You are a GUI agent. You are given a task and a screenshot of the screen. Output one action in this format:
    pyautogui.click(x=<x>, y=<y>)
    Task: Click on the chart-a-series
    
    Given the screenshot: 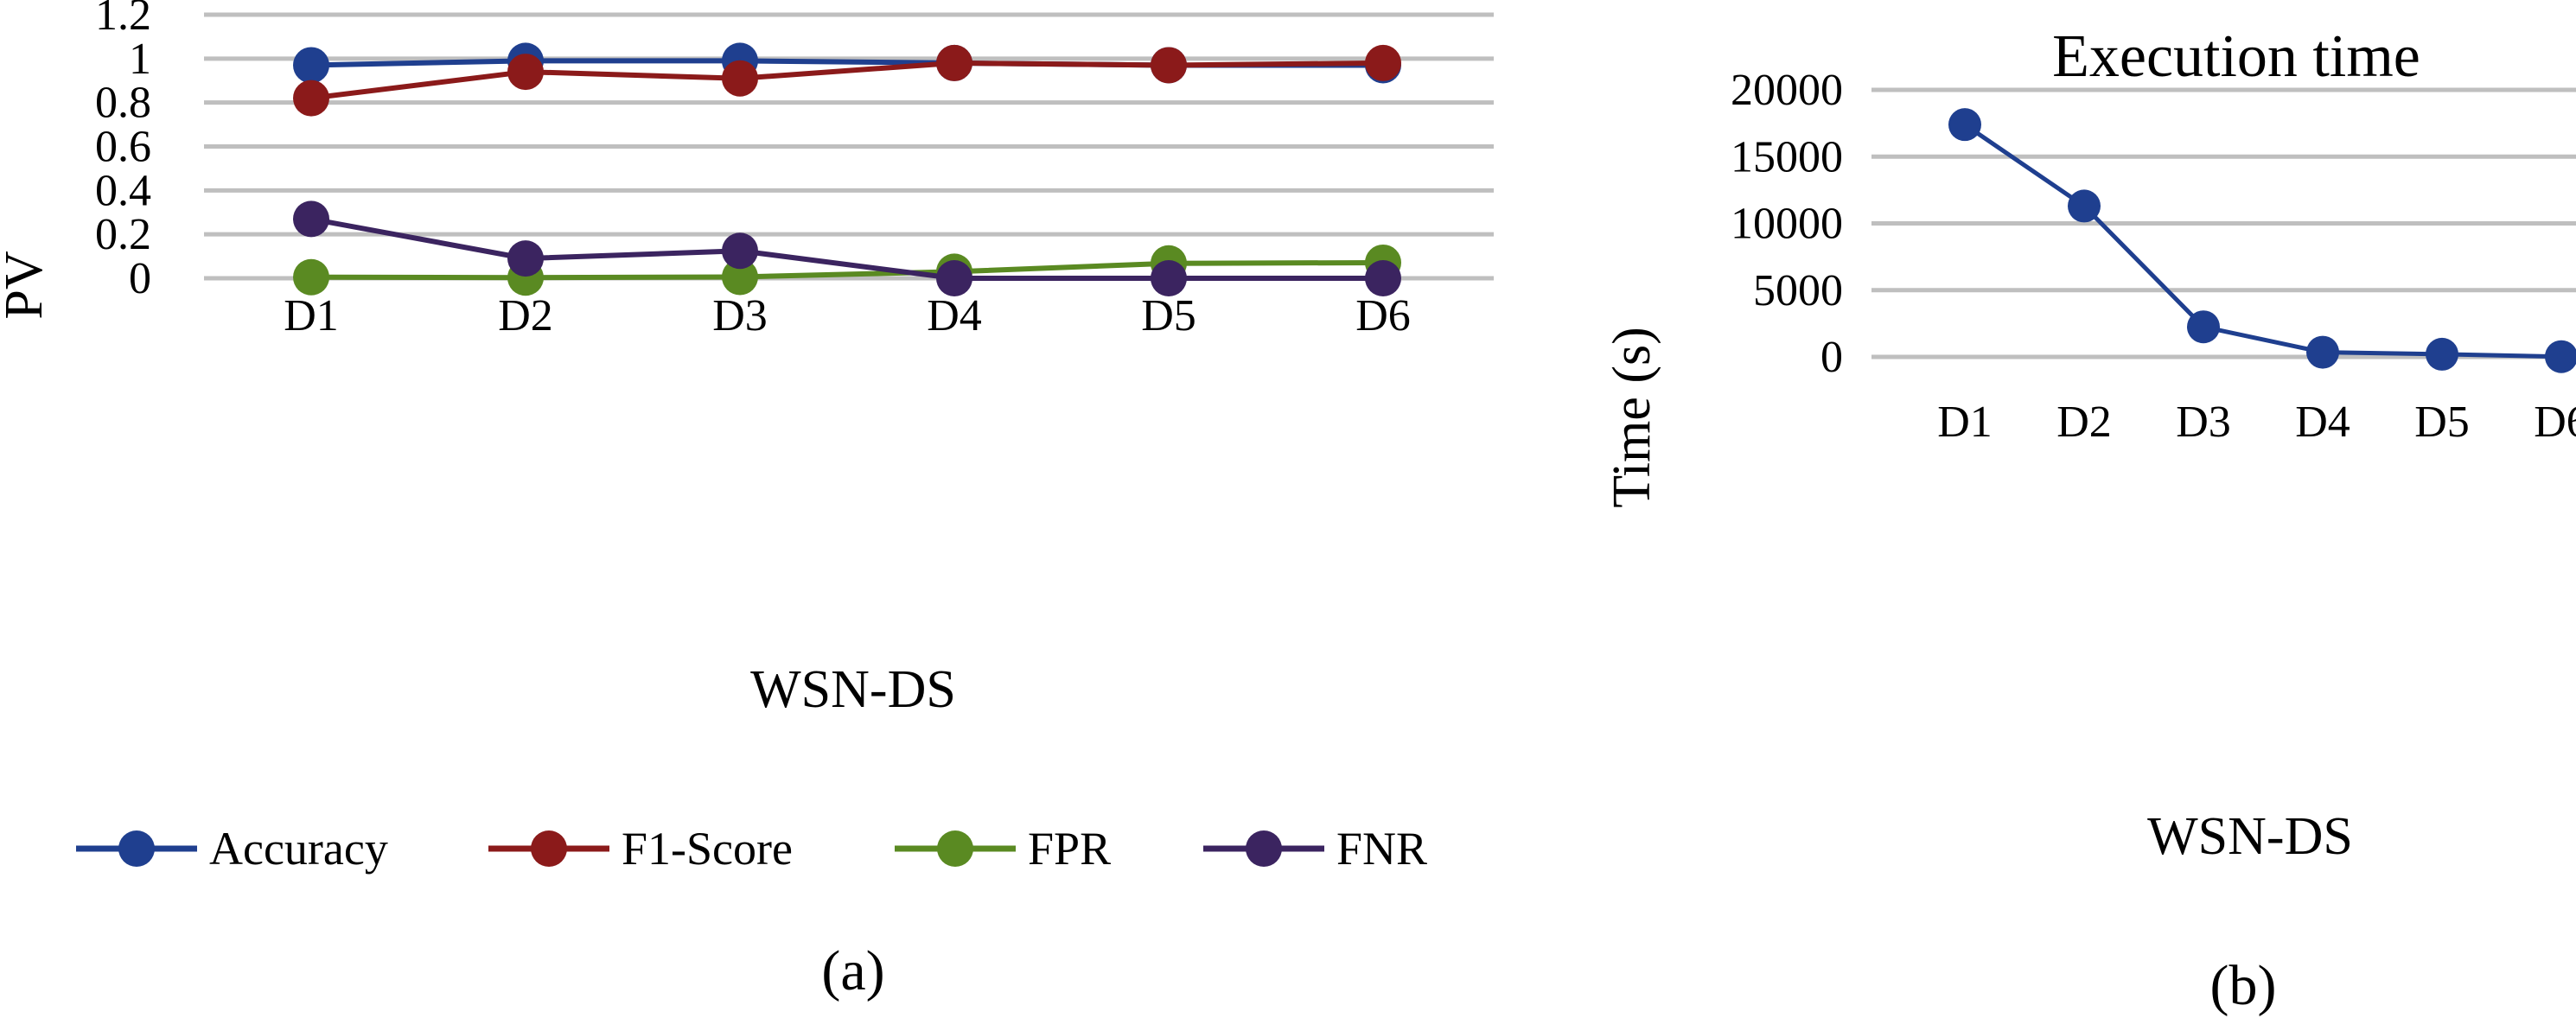 What is the action you would take?
    pyautogui.click(x=847, y=169)
    